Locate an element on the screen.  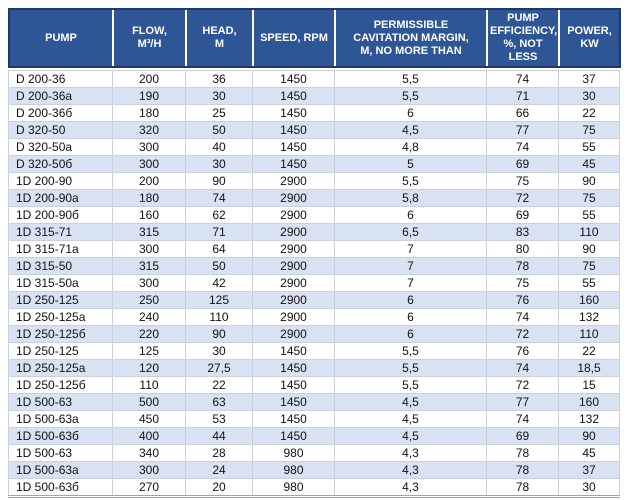
cell-head: 74 is located at coordinates (219, 198).